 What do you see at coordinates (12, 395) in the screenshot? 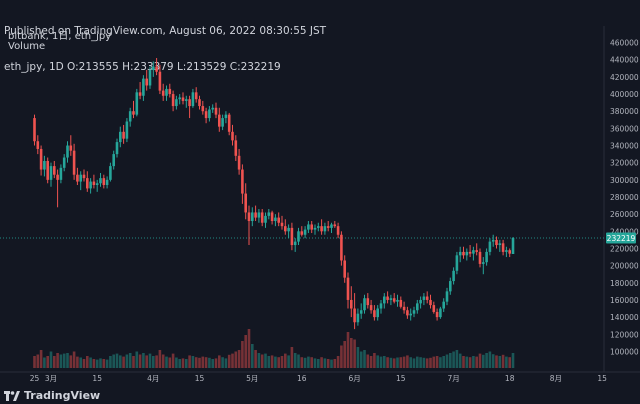
I see `tradingview-logo-icon` at bounding box center [12, 395].